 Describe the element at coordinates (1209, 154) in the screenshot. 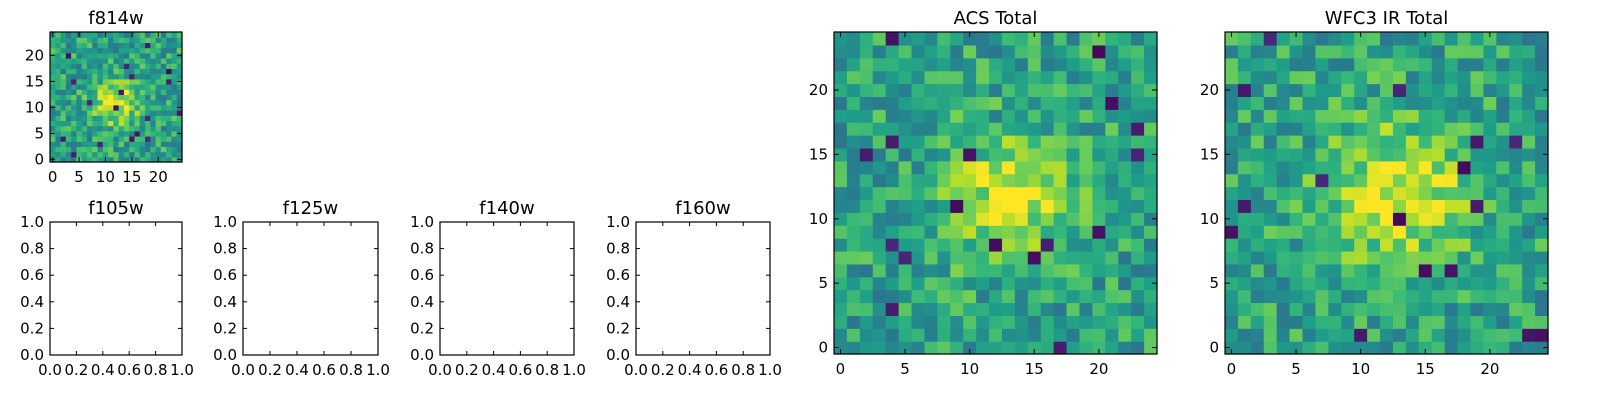

I see `y-tick-label: 15` at that location.